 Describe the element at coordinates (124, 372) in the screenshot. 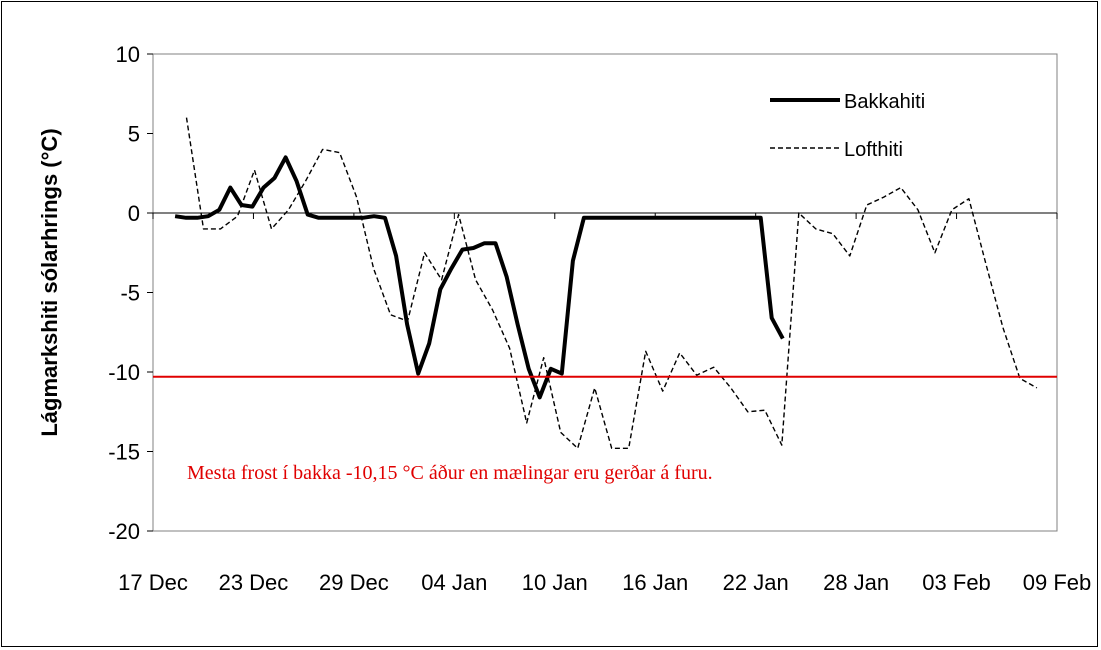

I see `y-tick-label: -10` at that location.